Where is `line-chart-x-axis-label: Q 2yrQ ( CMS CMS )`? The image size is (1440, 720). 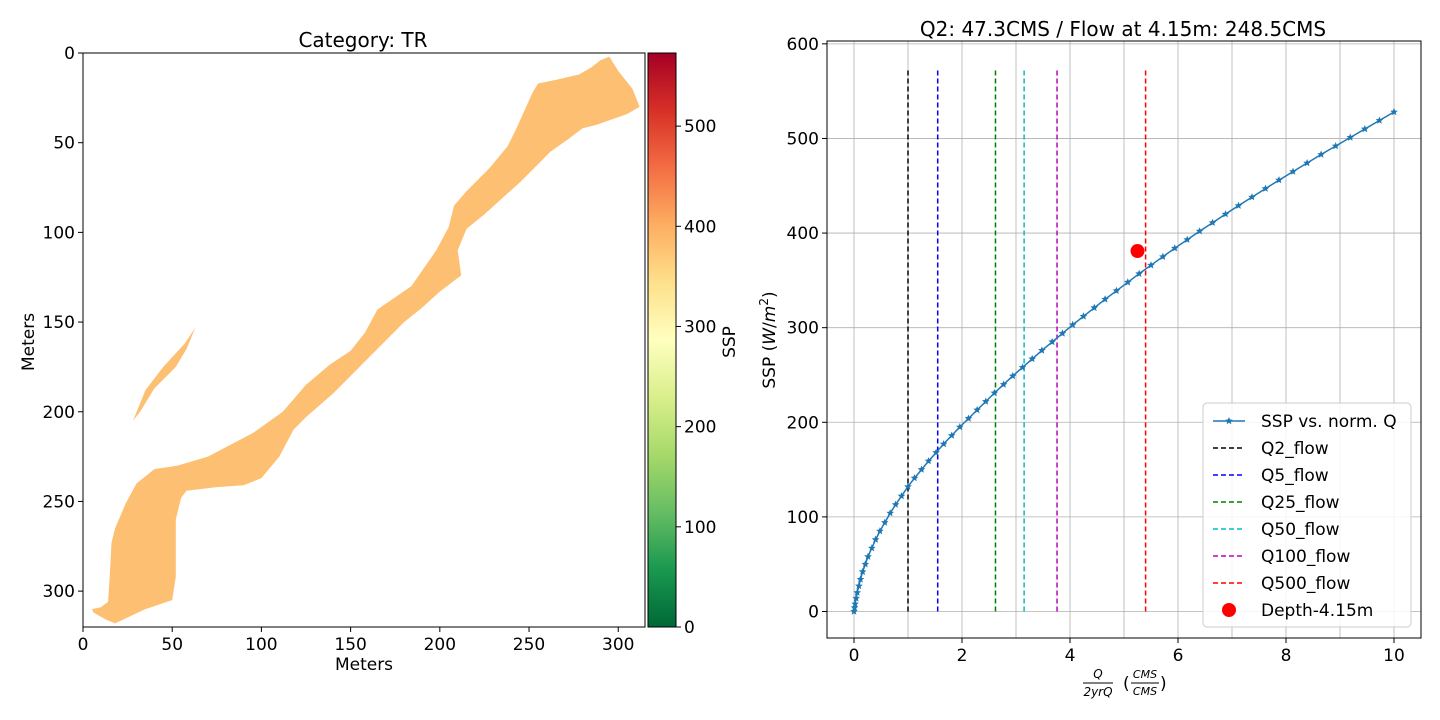 line-chart-x-axis-label: Q 2yrQ ( CMS CMS ) is located at coordinates (1125, 683).